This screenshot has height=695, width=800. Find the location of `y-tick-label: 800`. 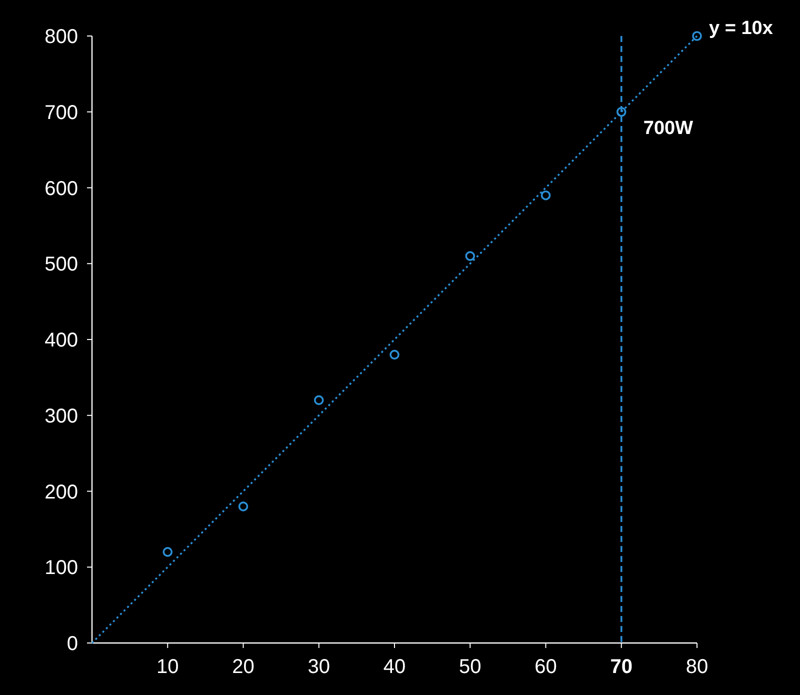

y-tick-label: 800 is located at coordinates (61, 37).